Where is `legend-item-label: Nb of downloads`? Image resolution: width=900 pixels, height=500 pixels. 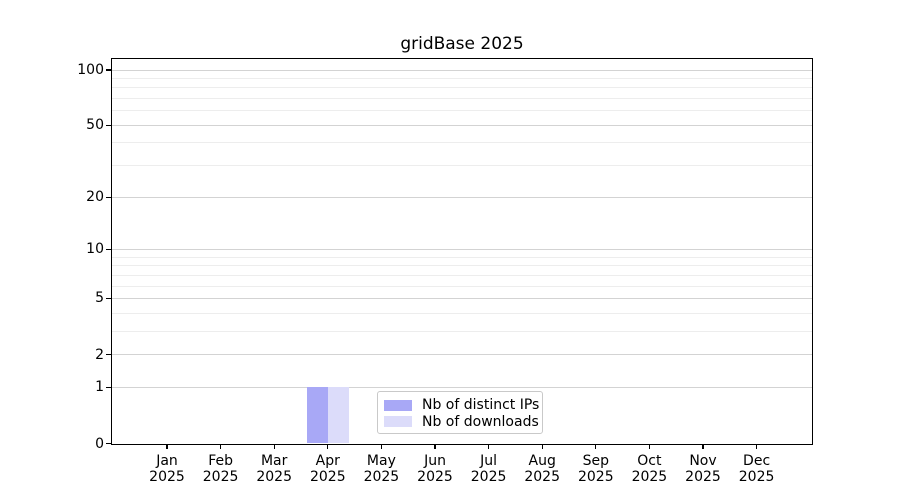 legend-item-label: Nb of downloads is located at coordinates (480, 421).